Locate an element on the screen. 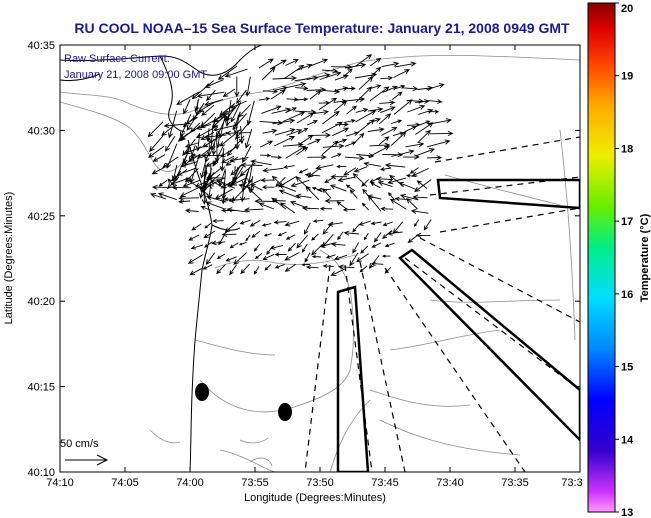  x-tick-label: 74:05 is located at coordinates (125, 483).